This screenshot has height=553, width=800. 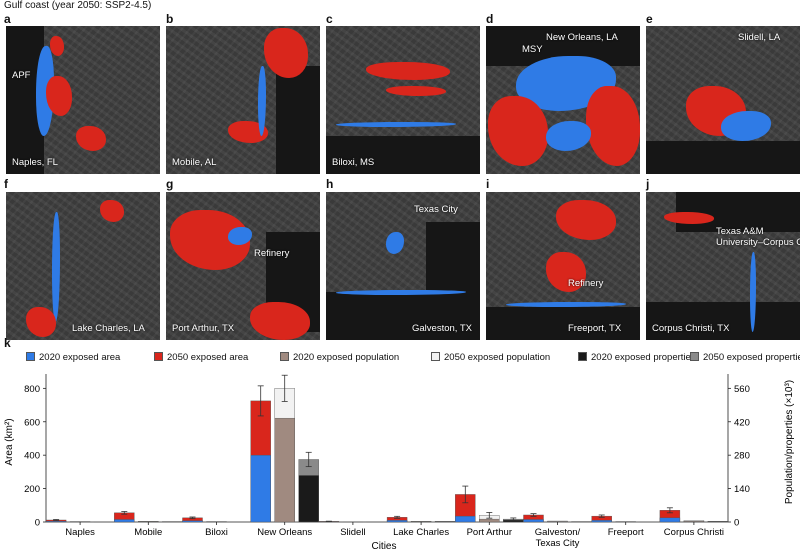 What do you see at coordinates (745, 357) in the screenshot?
I see `legend-item-prop-2050: 2050 exposed properties` at bounding box center [745, 357].